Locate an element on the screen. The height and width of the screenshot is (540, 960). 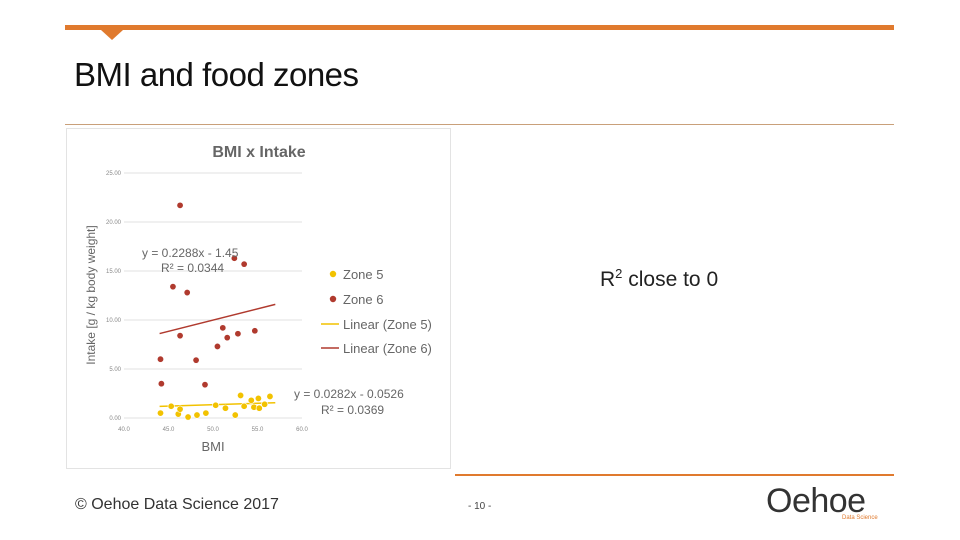
y-tick-label: 10.00 is located at coordinates (114, 321).